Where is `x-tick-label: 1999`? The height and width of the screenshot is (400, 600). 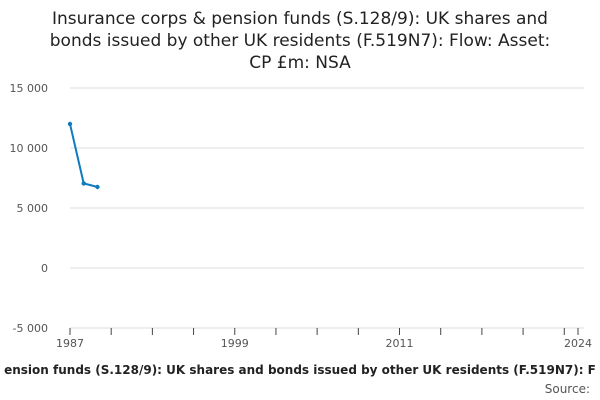
x-tick-label: 1999 is located at coordinates (235, 343).